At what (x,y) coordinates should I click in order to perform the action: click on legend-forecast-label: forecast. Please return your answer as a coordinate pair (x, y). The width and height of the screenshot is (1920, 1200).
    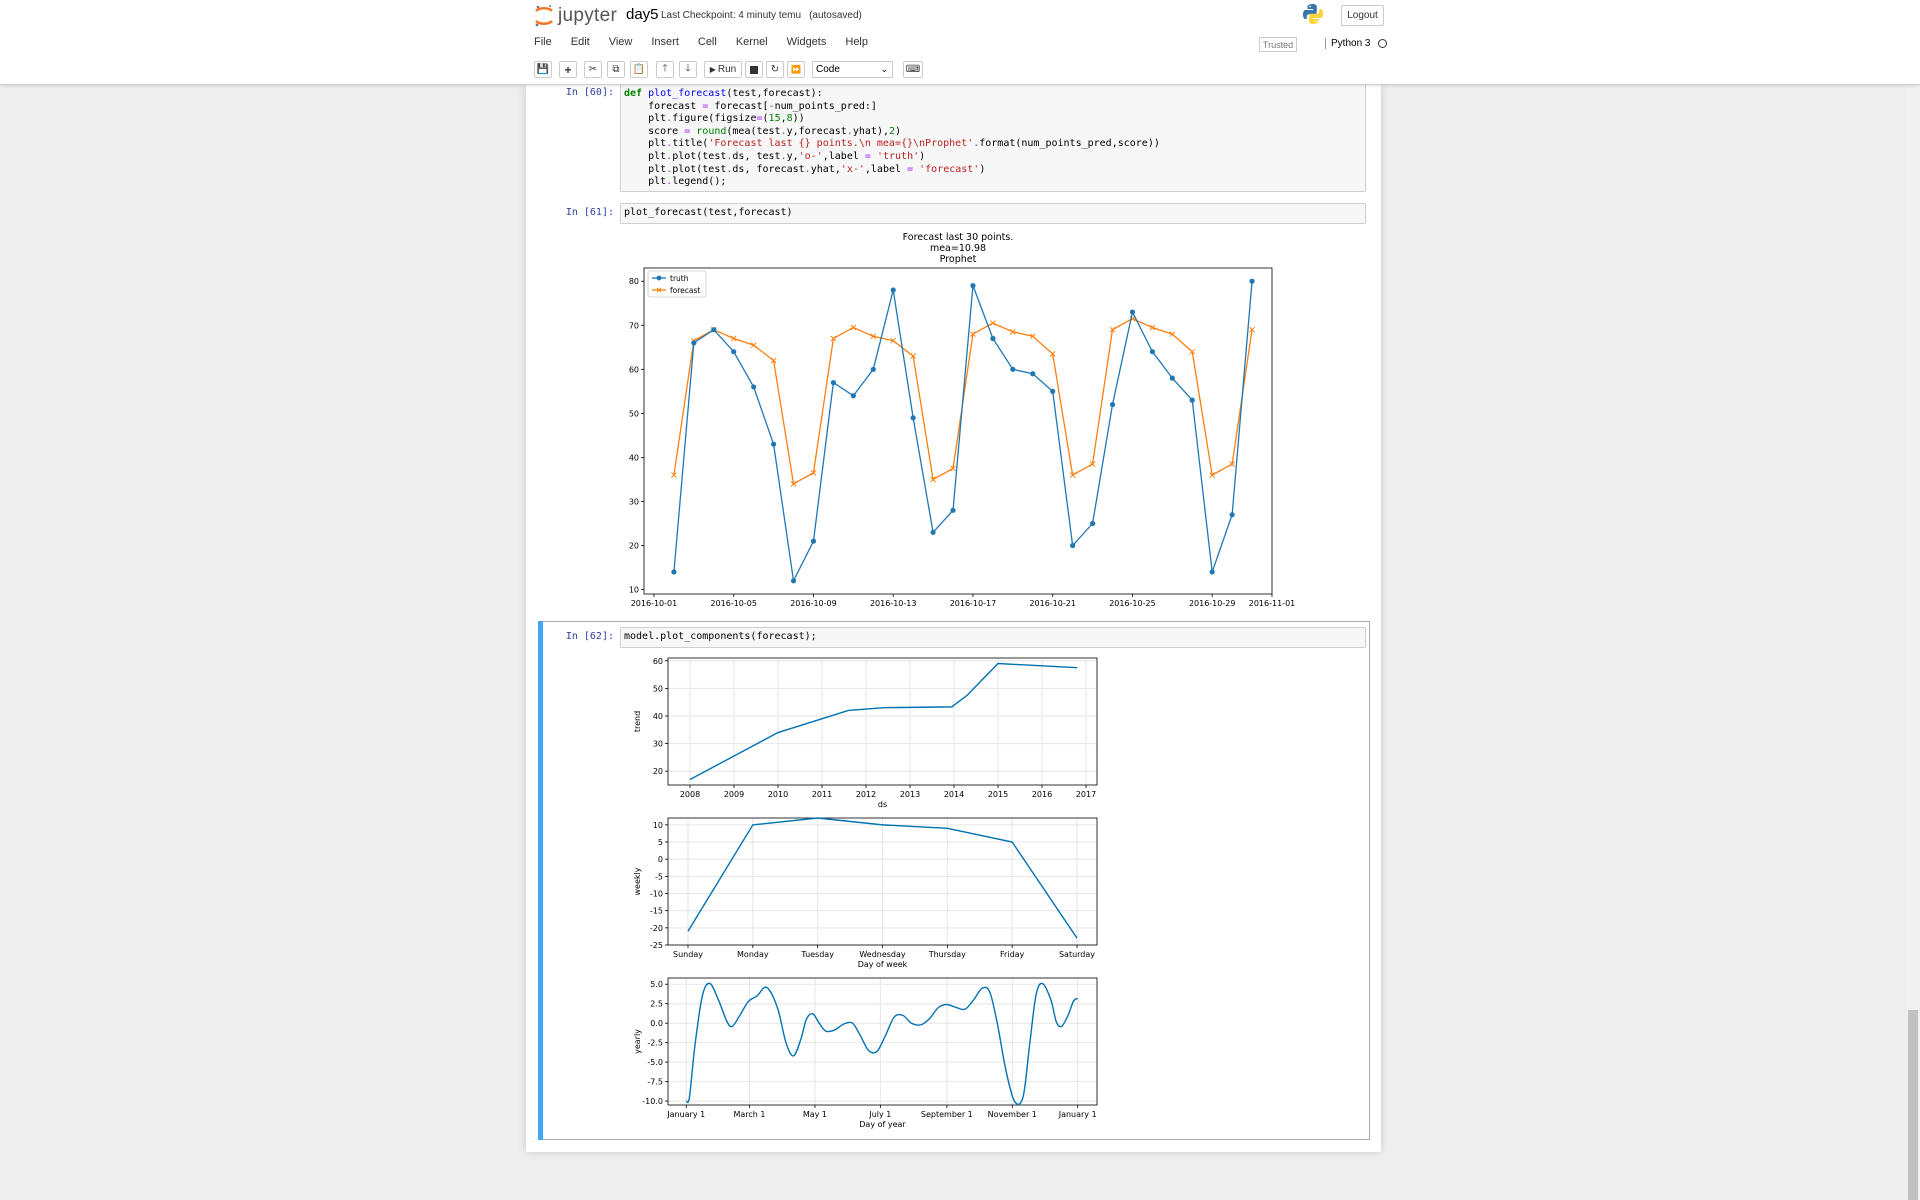
    Looking at the image, I should click on (685, 290).